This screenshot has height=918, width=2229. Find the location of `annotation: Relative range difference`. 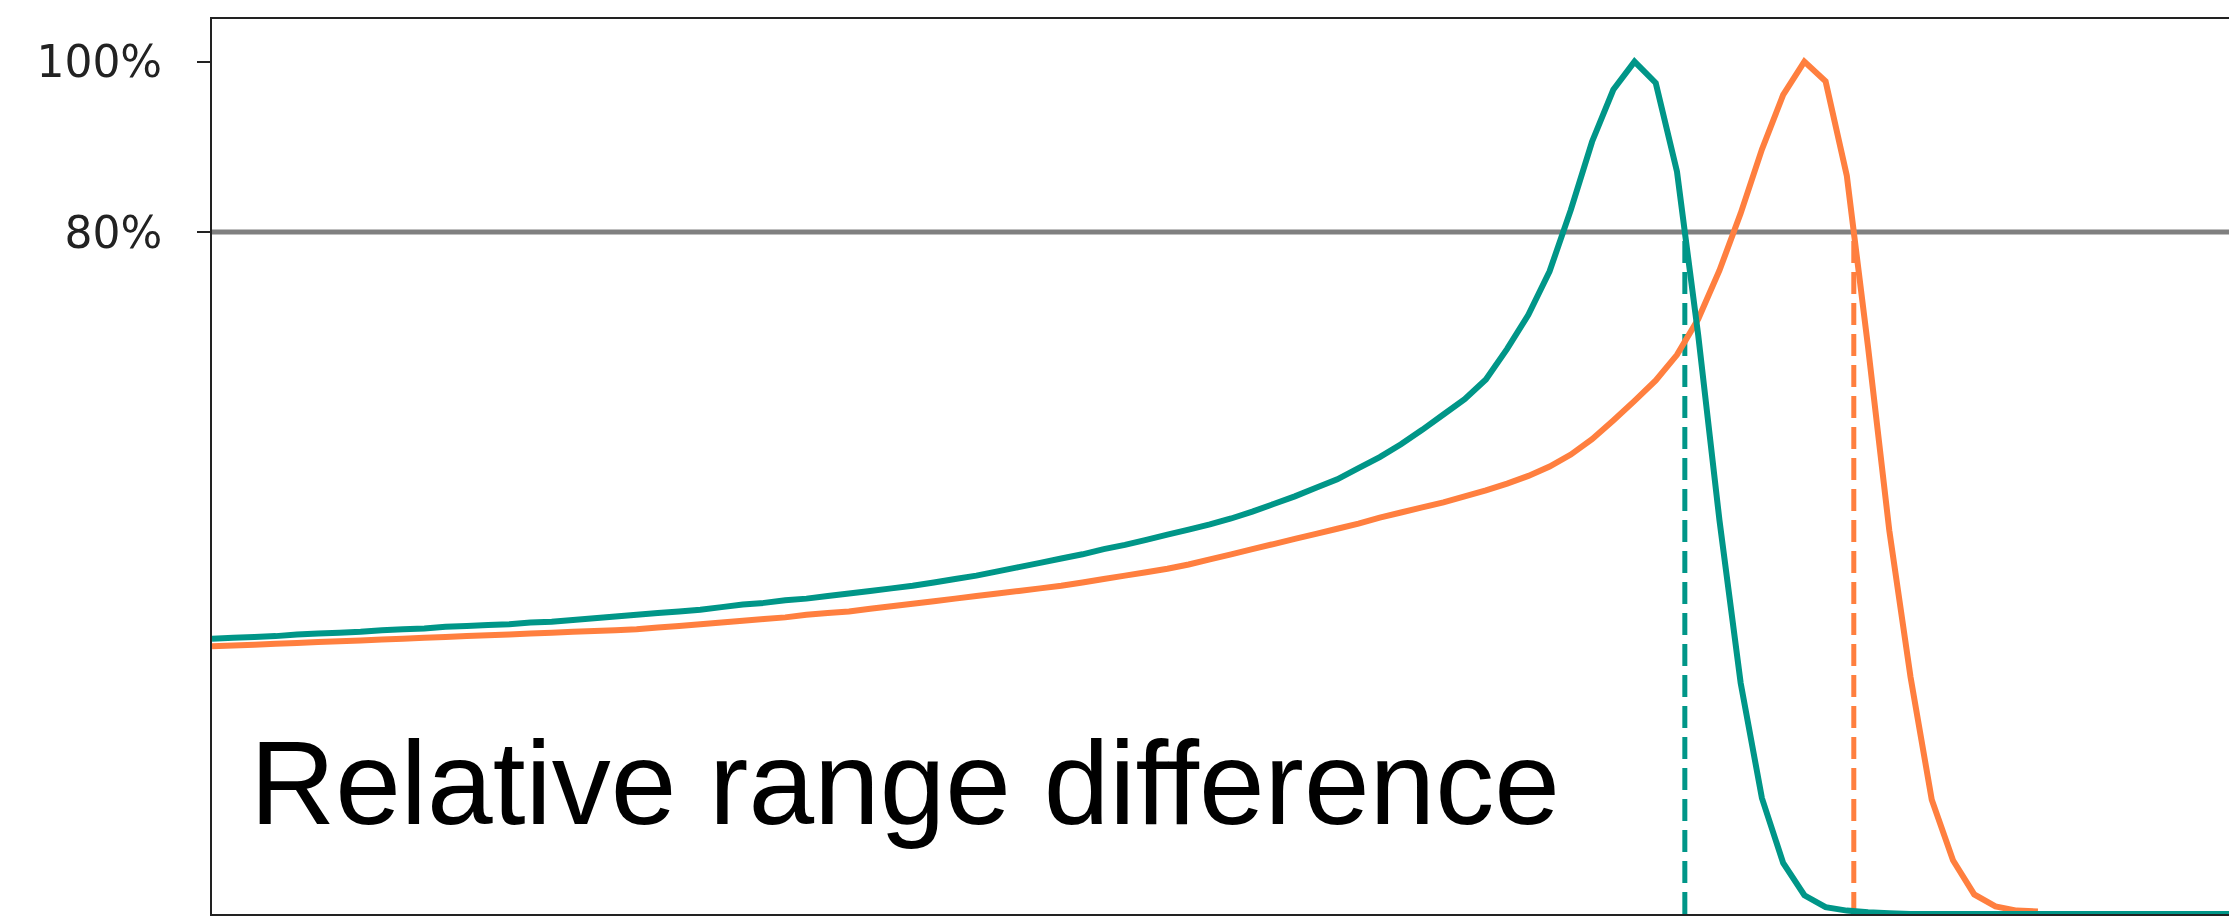

annotation: Relative range difference is located at coordinates (905, 783).